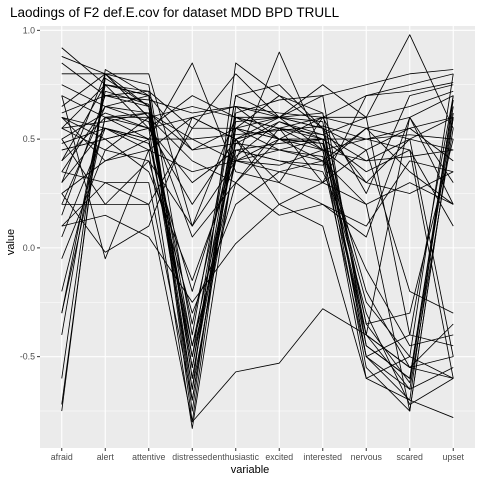 Image resolution: width=480 pixels, height=480 pixels. What do you see at coordinates (410, 457) in the screenshot?
I see `x-tick-label: scared` at bounding box center [410, 457].